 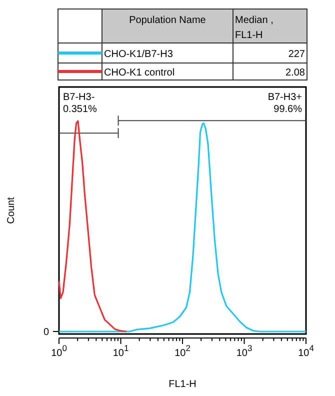 What do you see at coordinates (139, 54) in the screenshot?
I see `legend-label: CHO-K1/B7-H3` at bounding box center [139, 54].